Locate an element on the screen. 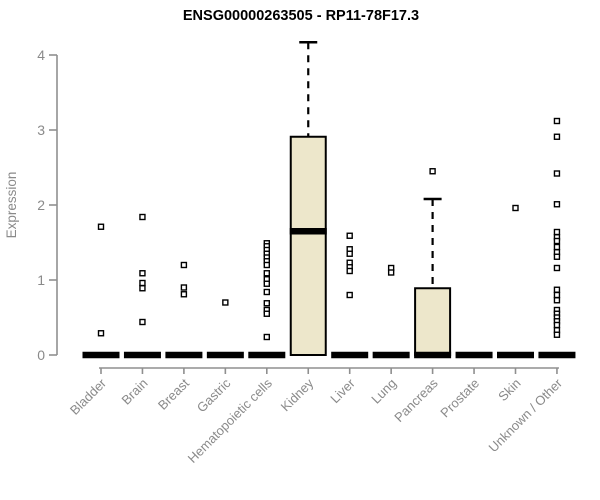  x-tick-label: Liver is located at coordinates (342, 390).